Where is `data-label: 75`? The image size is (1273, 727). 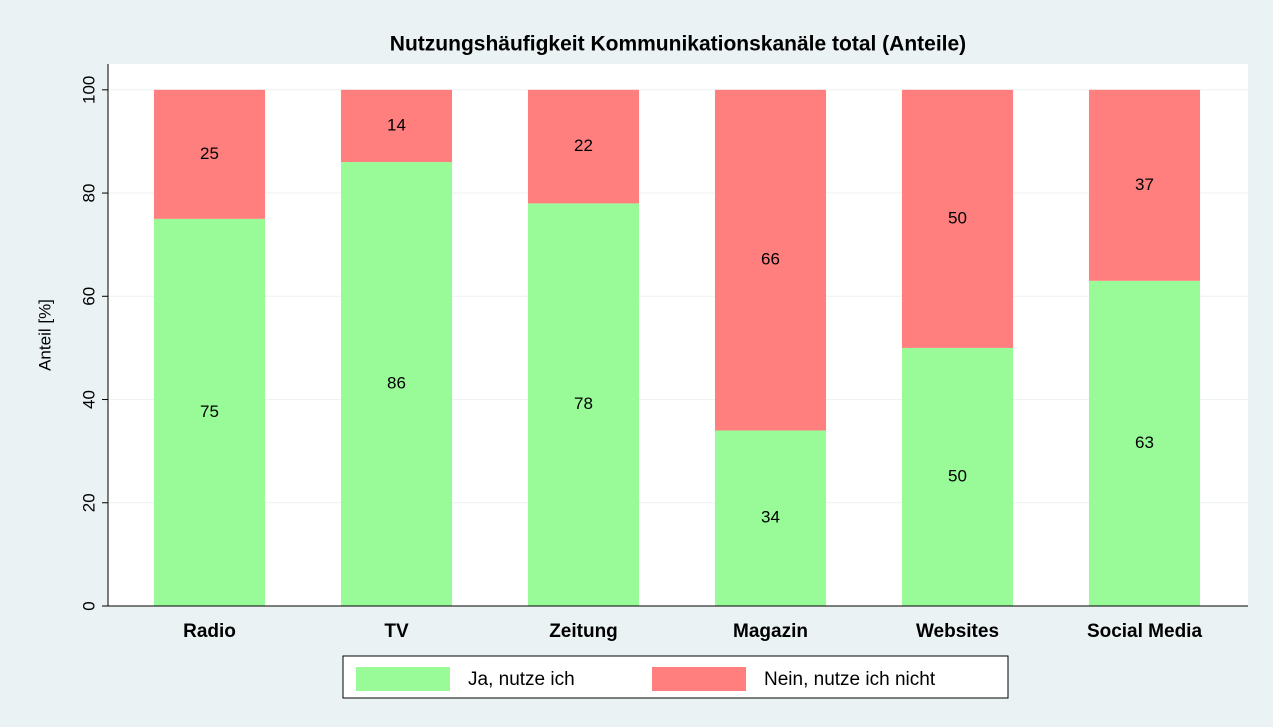
data-label: 75 is located at coordinates (209, 411).